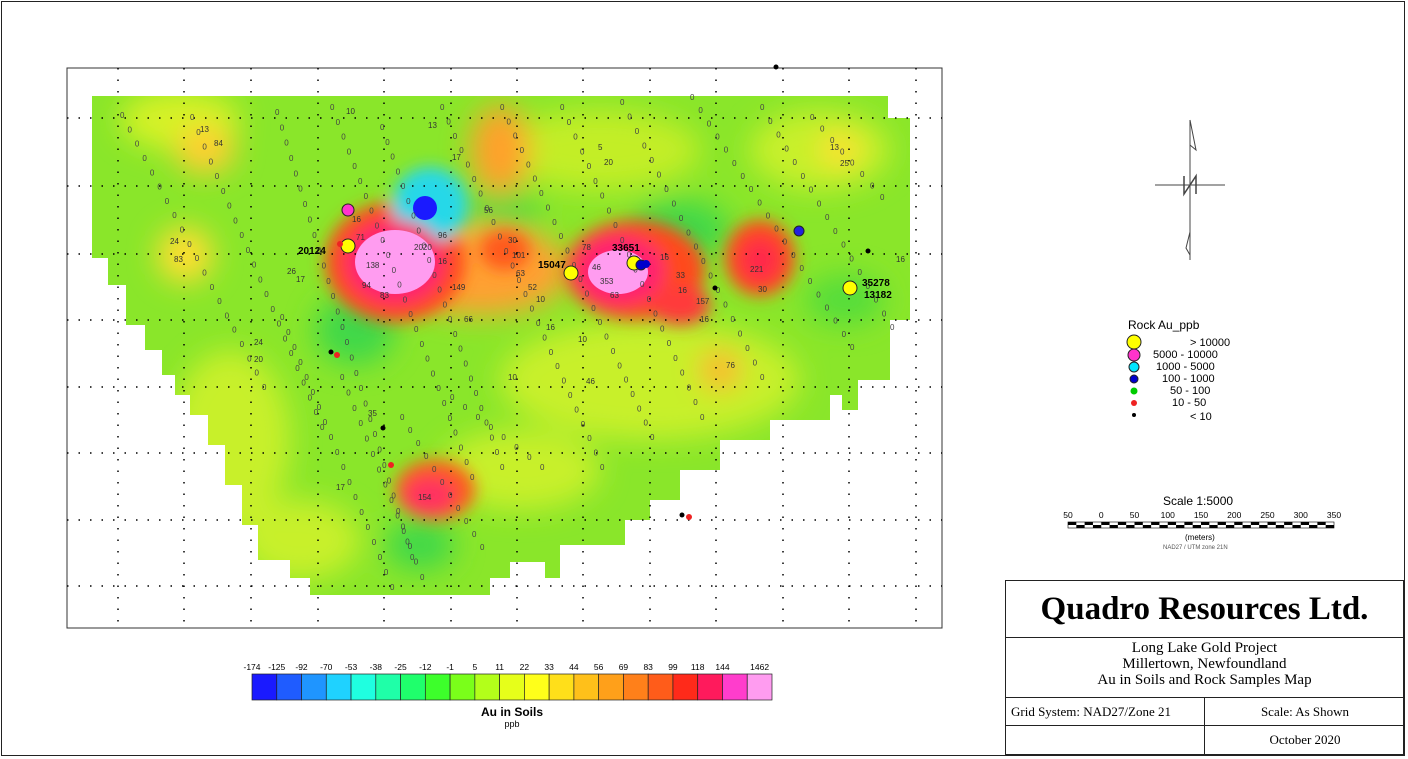 Image resolution: width=1408 pixels, height=759 pixels. I want to click on color-bar-tick: -70, so click(326, 667).